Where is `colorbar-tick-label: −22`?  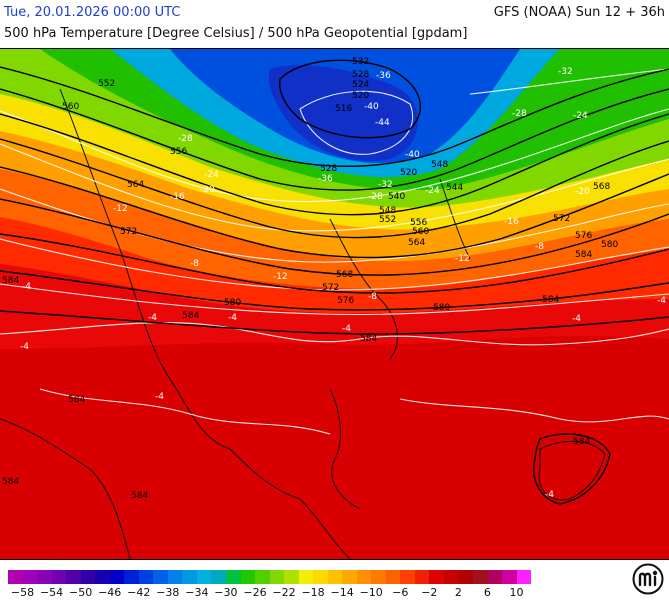
colorbar-tick-label: −22 is located at coordinates (284, 592).